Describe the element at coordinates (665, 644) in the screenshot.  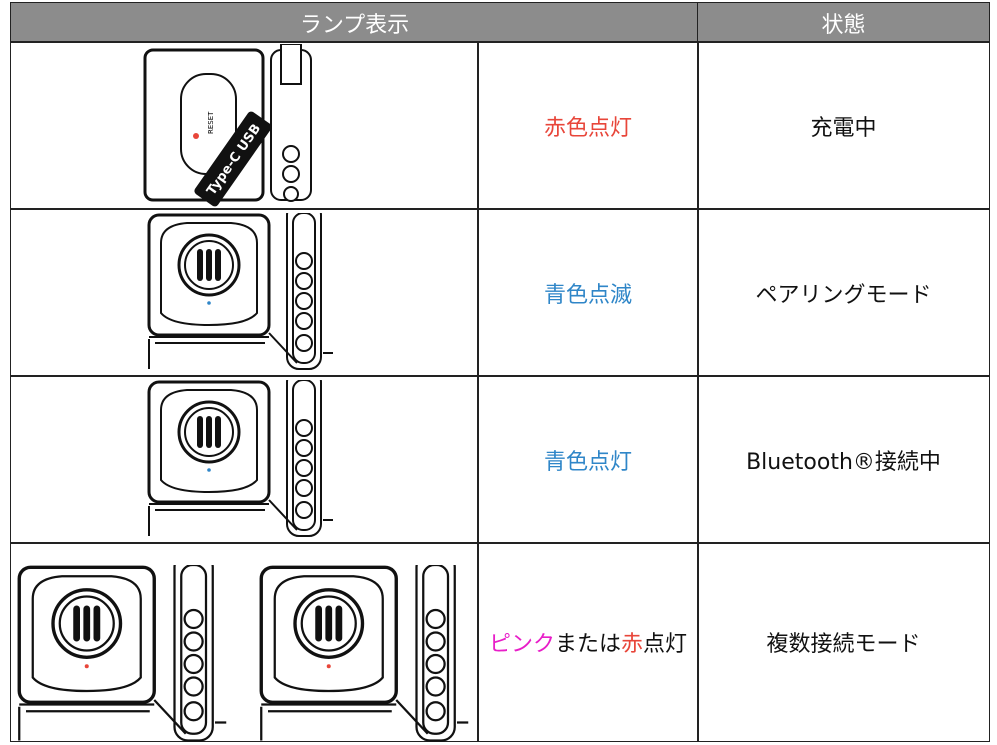
I see `lamp-segment: 点灯` at that location.